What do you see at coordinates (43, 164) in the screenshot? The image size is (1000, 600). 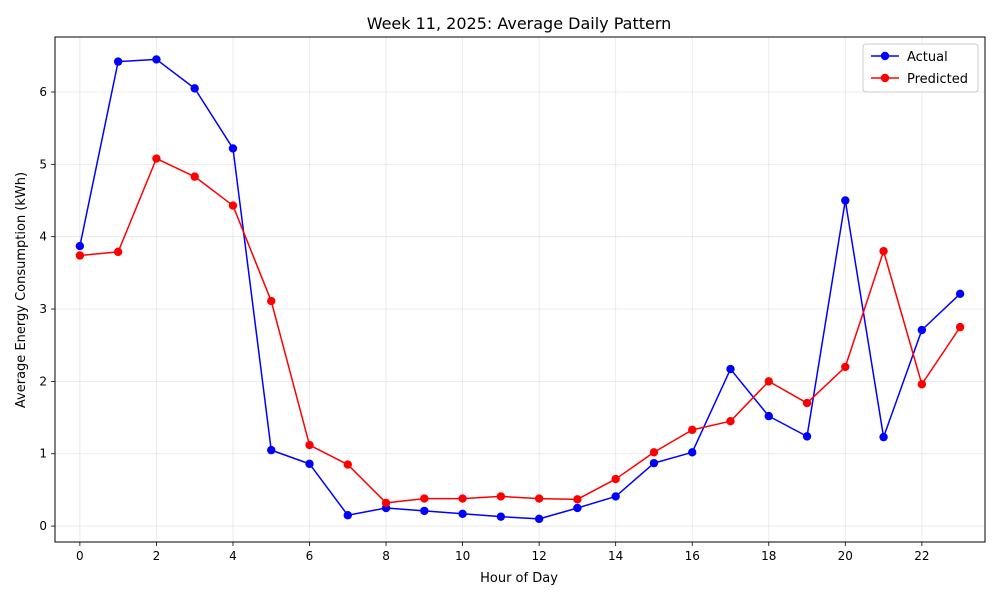 I see `y-tick-label: 5` at bounding box center [43, 164].